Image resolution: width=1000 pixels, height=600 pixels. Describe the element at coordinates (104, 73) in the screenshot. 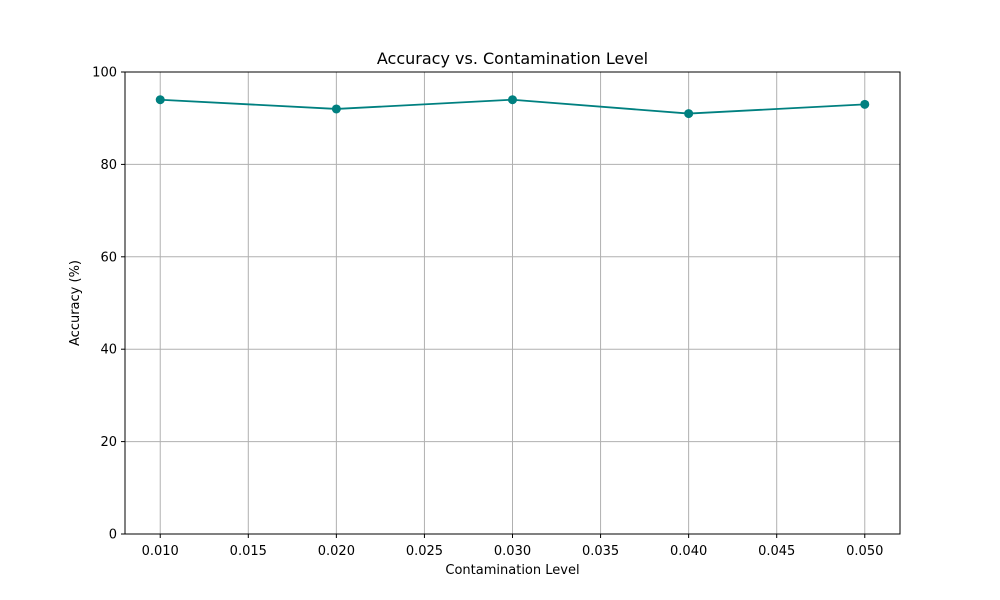

I see `y-tick-label: 100` at that location.